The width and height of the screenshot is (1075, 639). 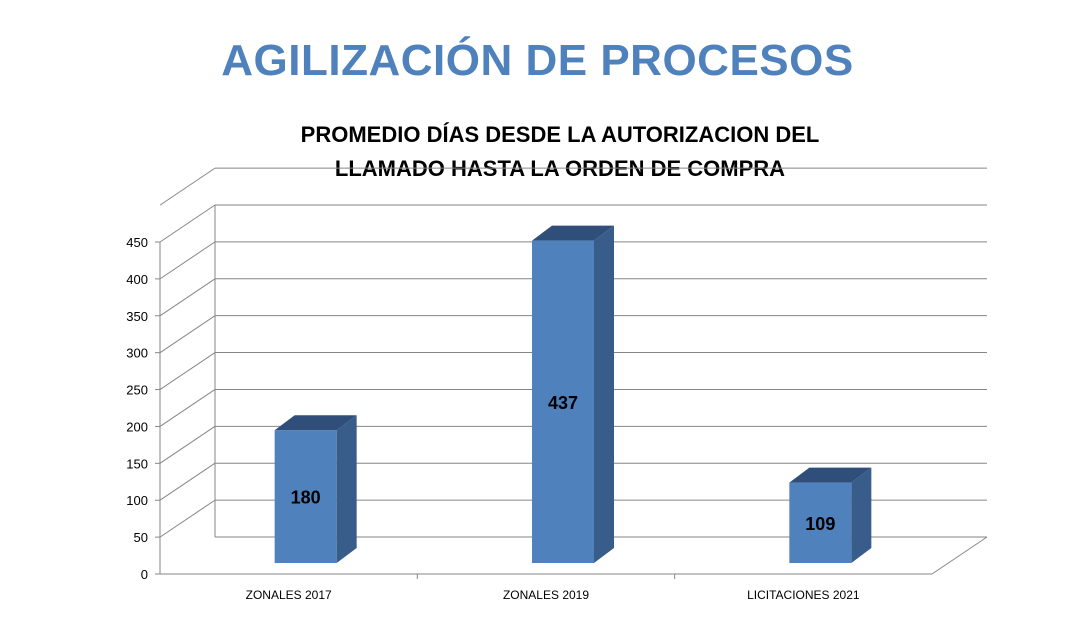 I want to click on chart-title-line-1: PROMEDIO DÍAS DESDE LA AUTORIZACION DEL, so click(x=560, y=134).